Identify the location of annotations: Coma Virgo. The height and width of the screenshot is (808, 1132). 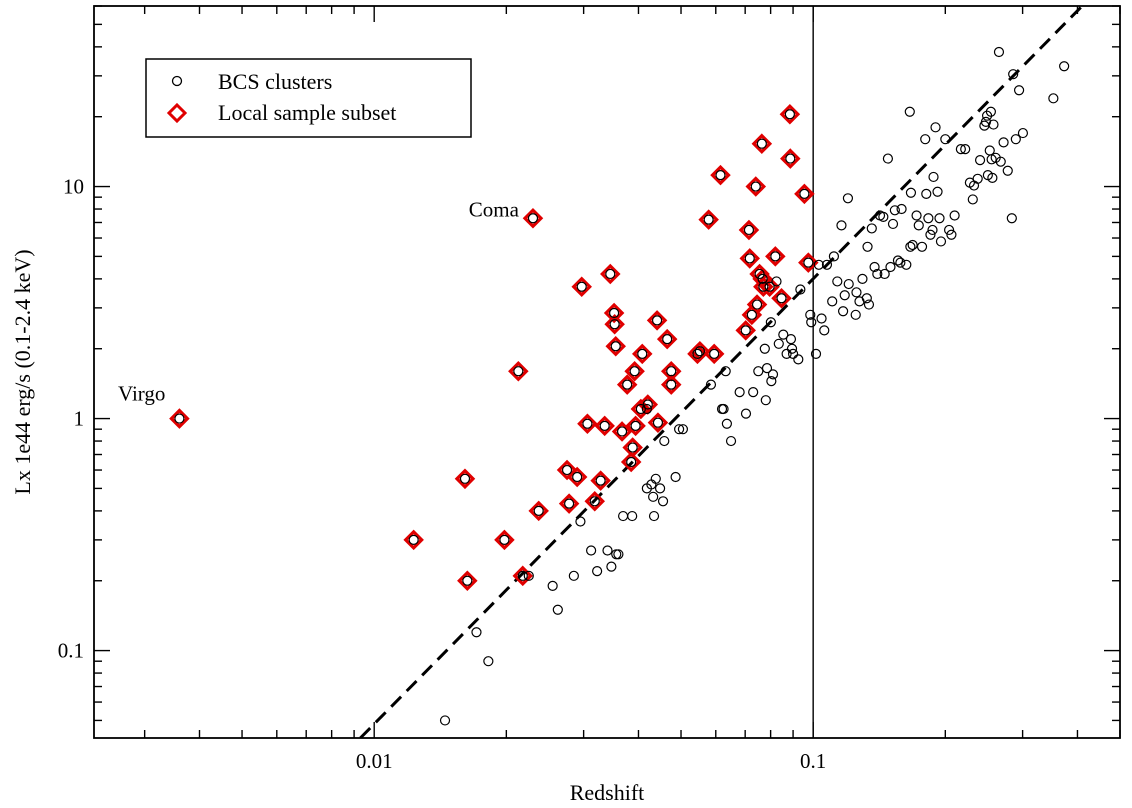
(319, 301).